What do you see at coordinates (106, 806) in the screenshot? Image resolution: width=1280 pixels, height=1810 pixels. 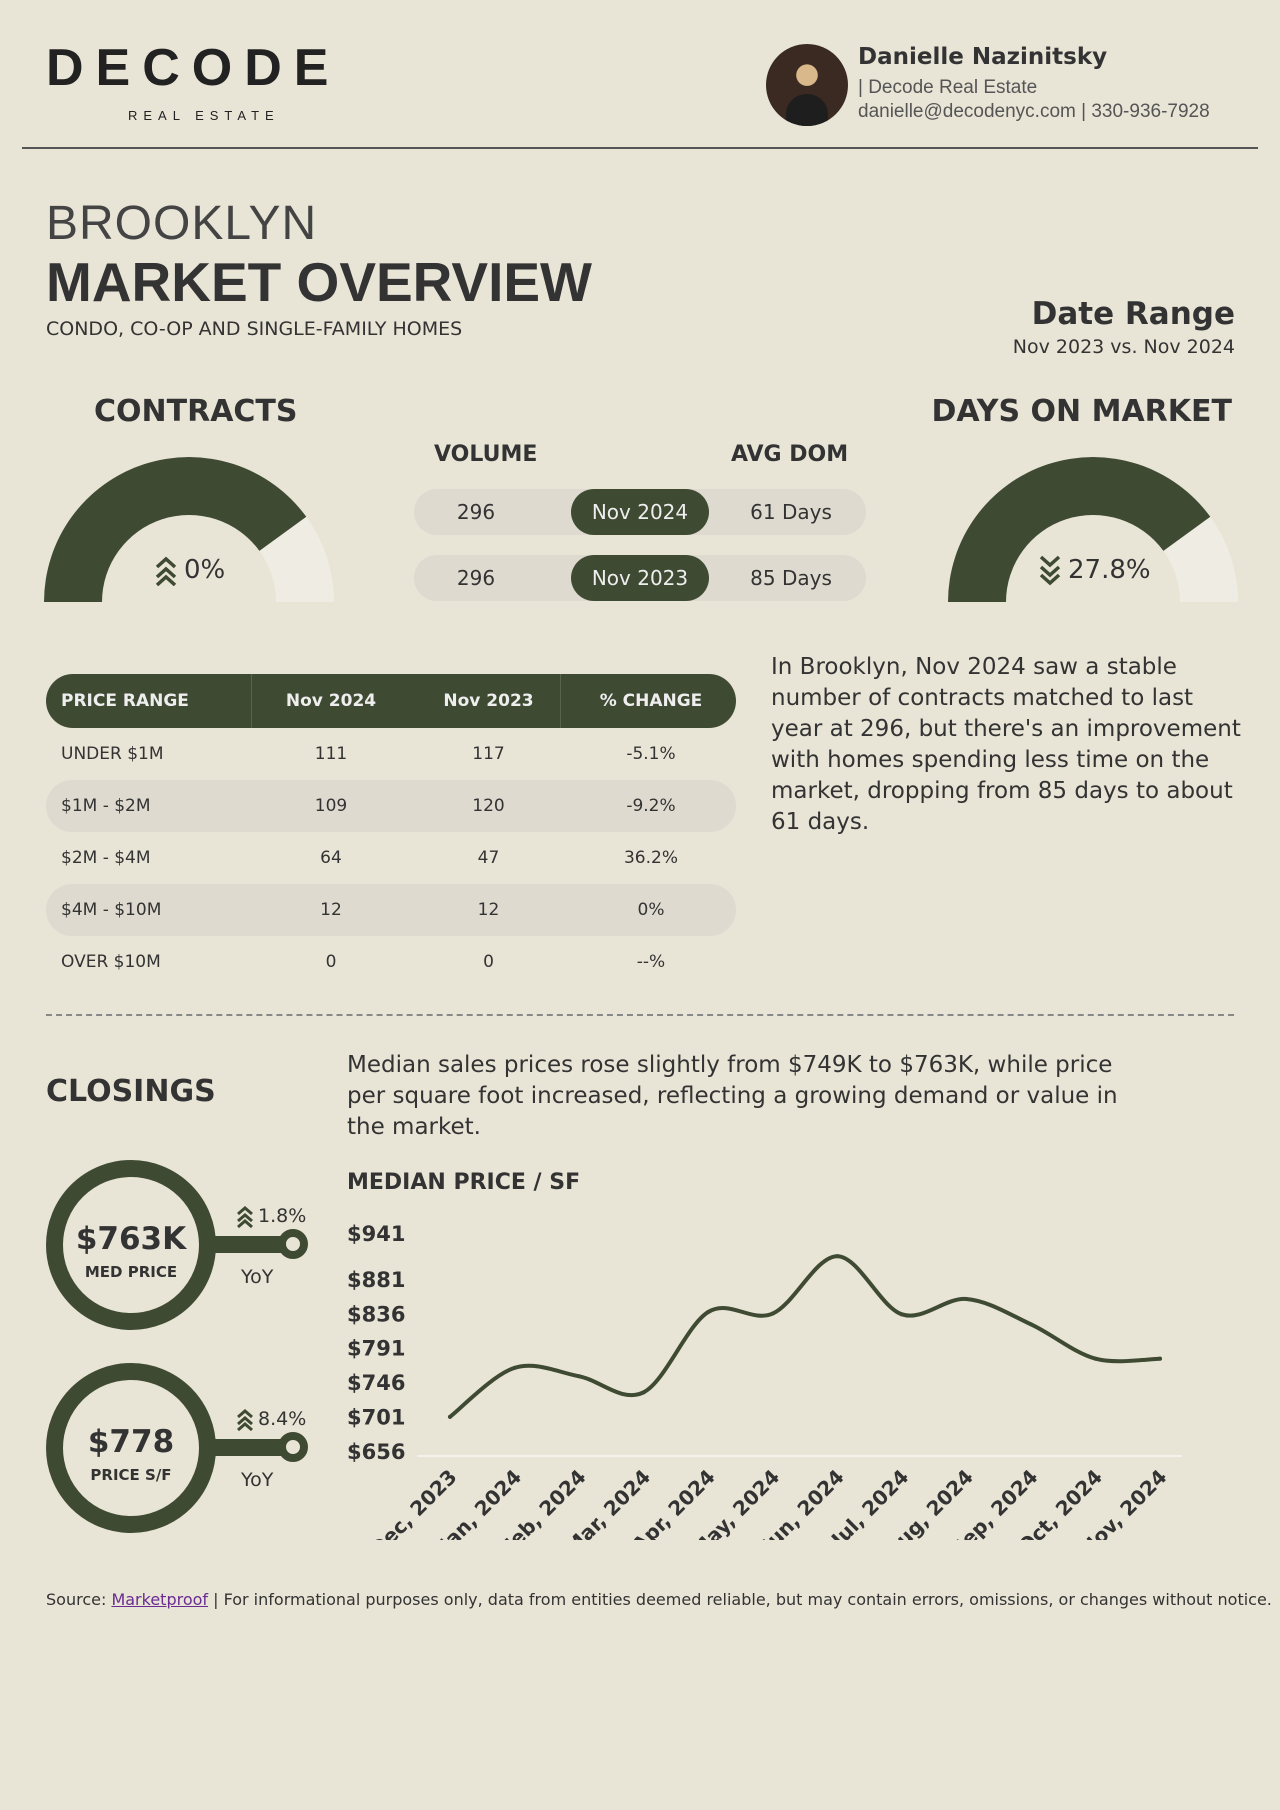 I see `cell-range: $1M - $2M` at bounding box center [106, 806].